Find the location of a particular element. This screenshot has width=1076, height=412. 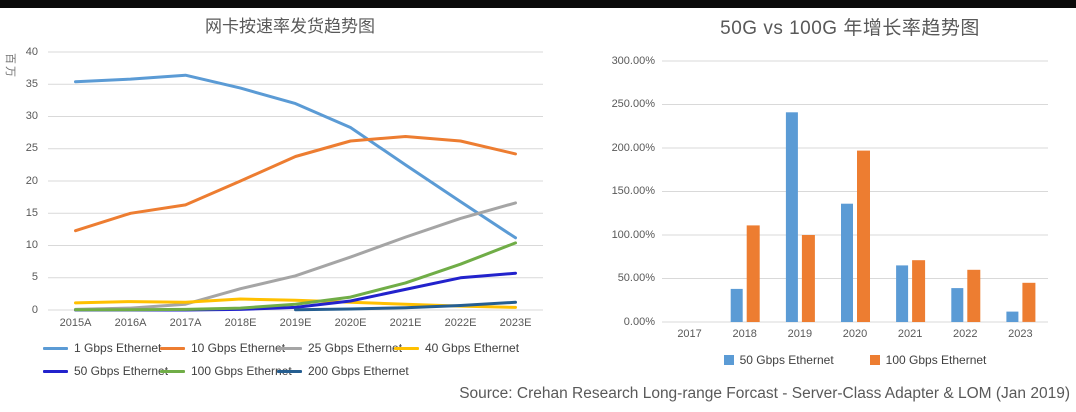

right-legend: 50 Gbps Ethernet 100 Gbps Ethernet is located at coordinates (855, 360).